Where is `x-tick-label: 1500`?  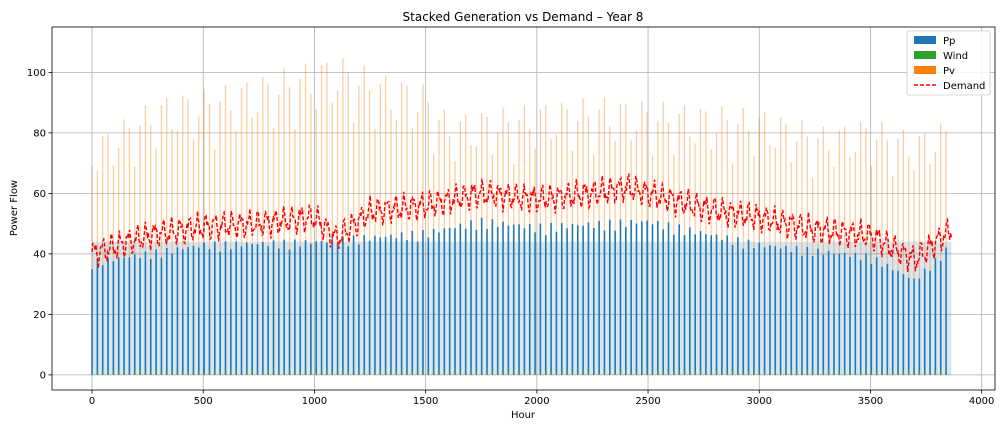 x-tick-label: 1500 is located at coordinates (425, 401).